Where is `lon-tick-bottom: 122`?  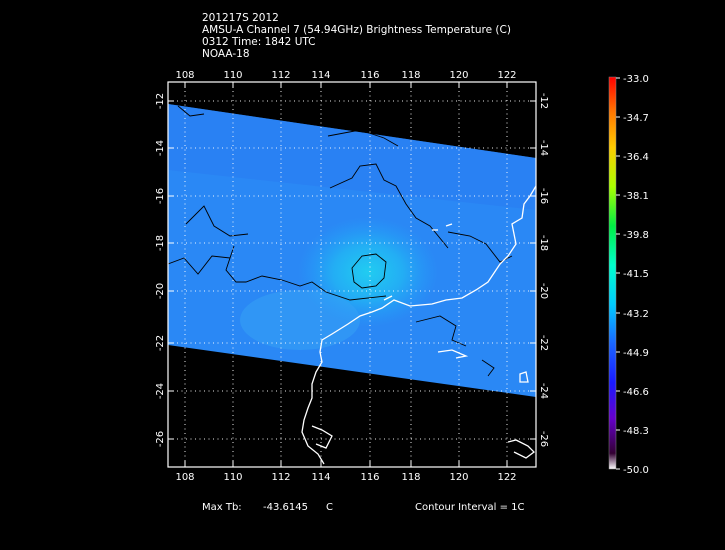
lon-tick-bottom: 122 is located at coordinates (506, 477).